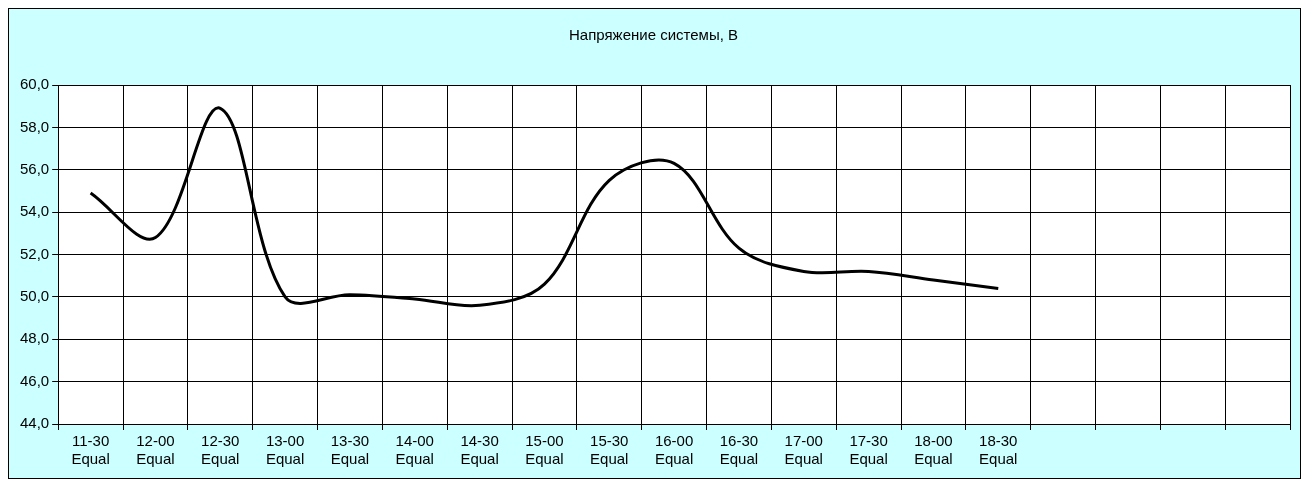 The image size is (1309, 487). I want to click on x-tick-label: 18-30 Equal, so click(998, 450).